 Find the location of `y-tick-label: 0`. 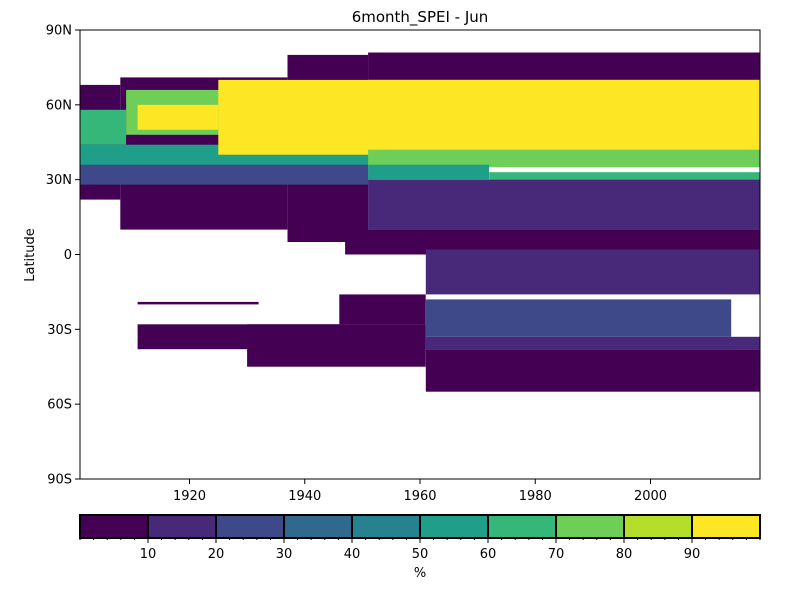

y-tick-label: 0 is located at coordinates (68, 255).